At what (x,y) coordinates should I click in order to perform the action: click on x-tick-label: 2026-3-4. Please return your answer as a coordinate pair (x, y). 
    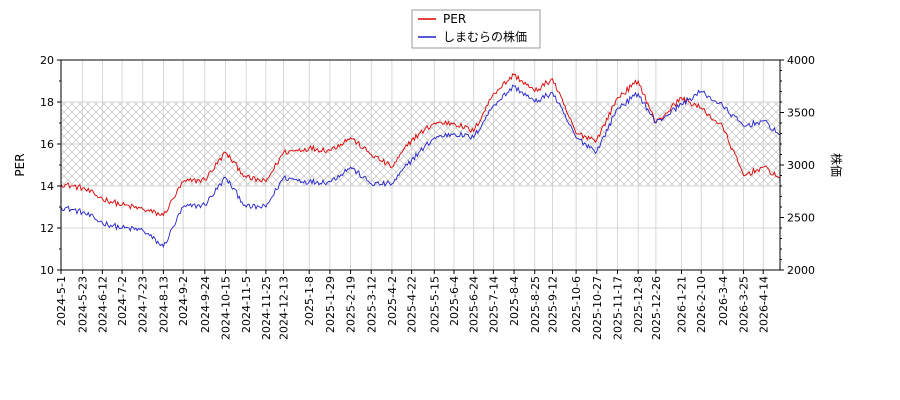
    Looking at the image, I should click on (723, 301).